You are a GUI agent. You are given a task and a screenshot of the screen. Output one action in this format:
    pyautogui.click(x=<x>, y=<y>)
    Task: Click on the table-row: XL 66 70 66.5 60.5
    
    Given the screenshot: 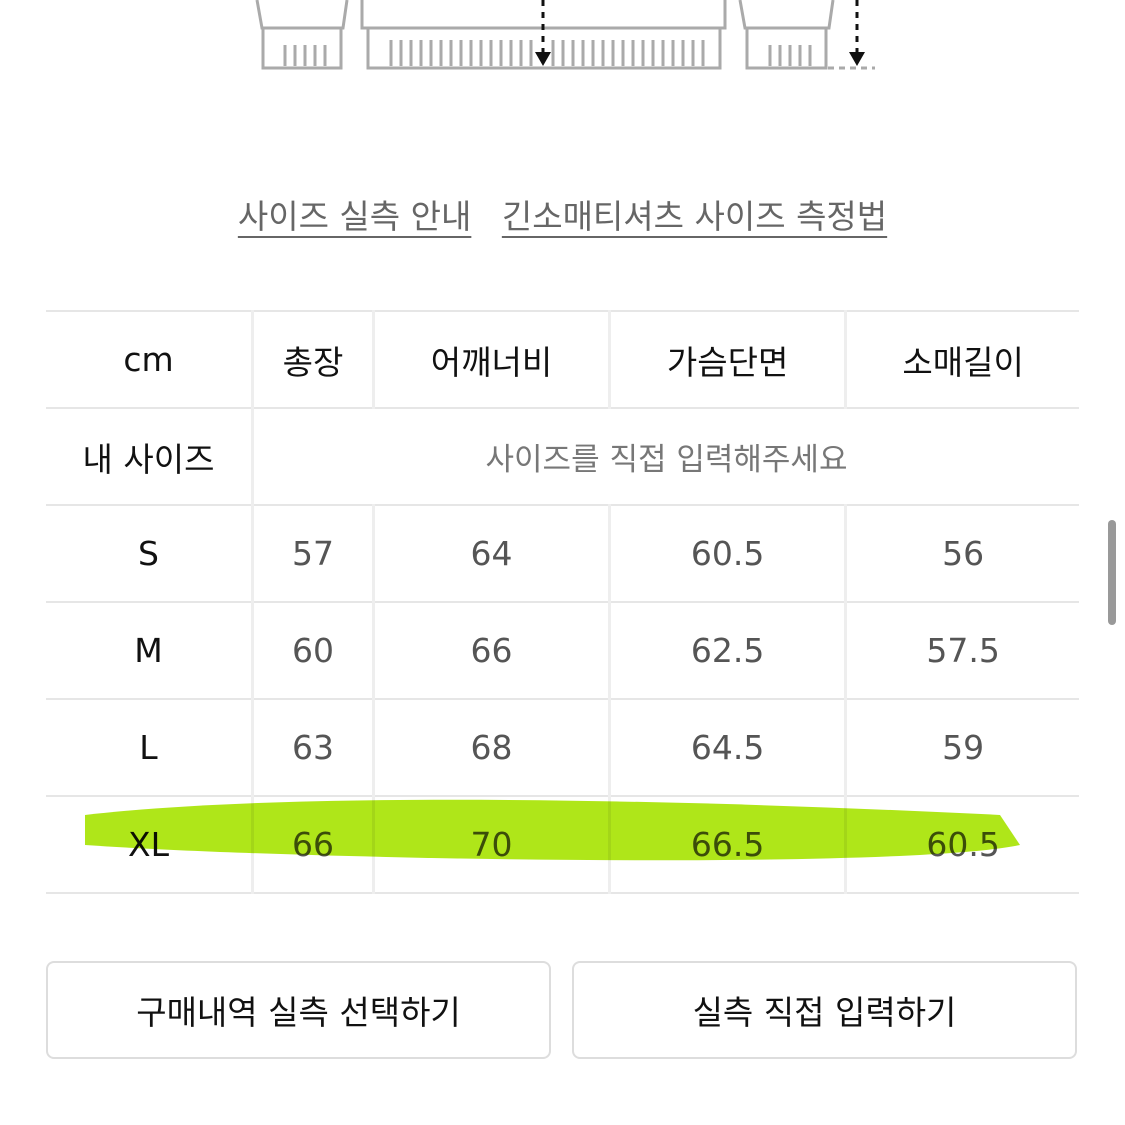 What is the action you would take?
    pyautogui.click(x=562, y=844)
    